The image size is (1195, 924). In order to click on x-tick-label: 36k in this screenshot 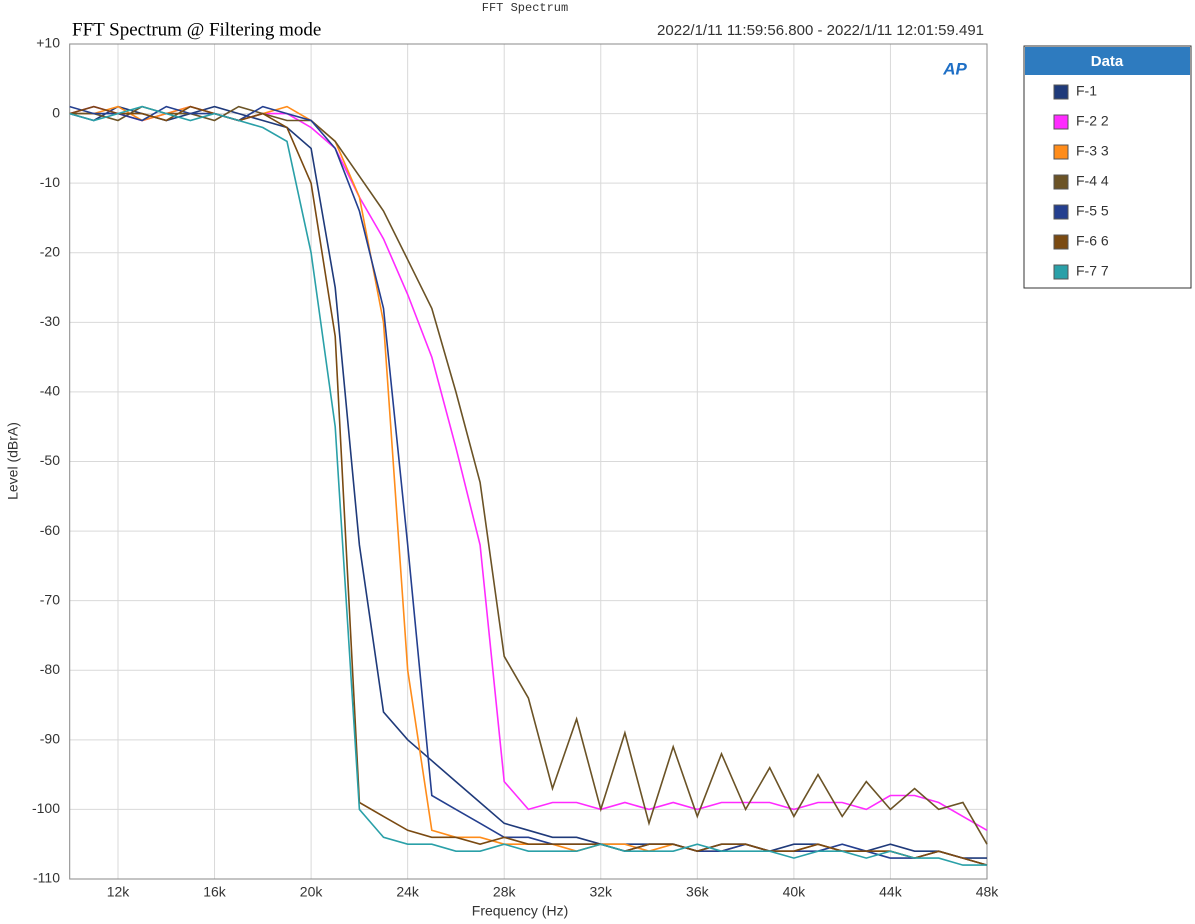, I will do `click(698, 892)`.